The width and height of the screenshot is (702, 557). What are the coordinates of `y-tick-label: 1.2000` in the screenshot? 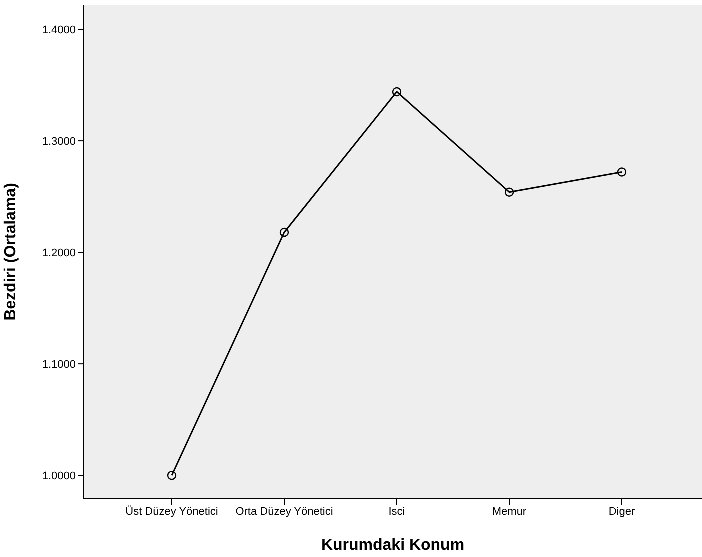 It's located at (59, 253).